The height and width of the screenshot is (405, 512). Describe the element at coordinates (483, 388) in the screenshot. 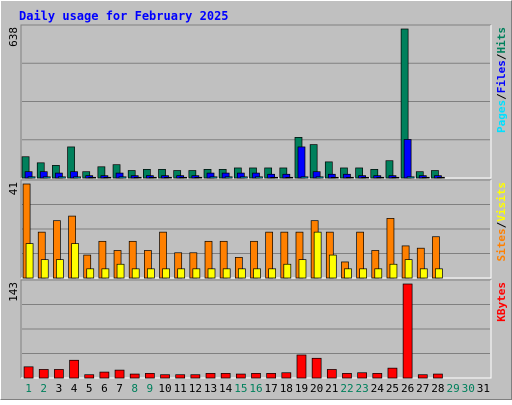

I see `x-tick-label: 31` at that location.